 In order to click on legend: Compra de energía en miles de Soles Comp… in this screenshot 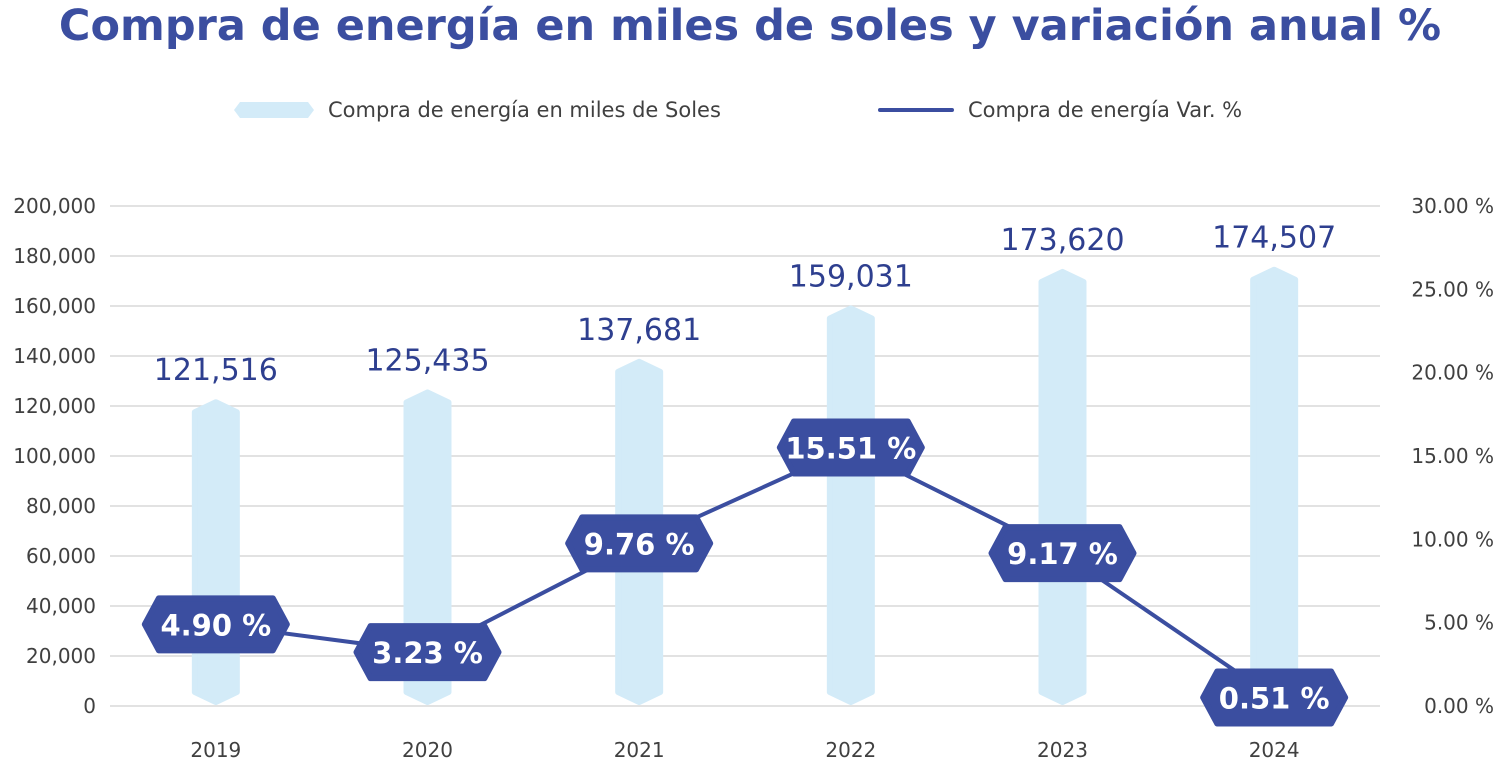, I will do `click(750, 110)`.